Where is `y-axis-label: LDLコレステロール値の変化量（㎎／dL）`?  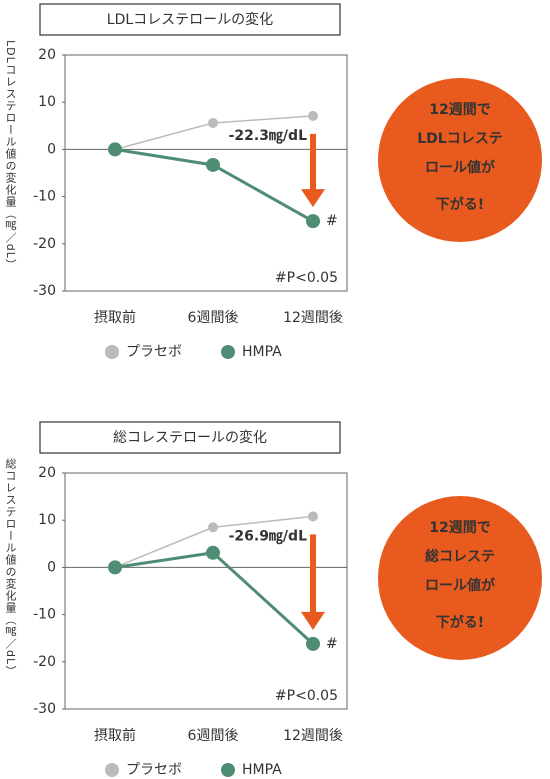 y-axis-label: LDLコレステロール値の変化量（㎎／dL） is located at coordinates (10, 155).